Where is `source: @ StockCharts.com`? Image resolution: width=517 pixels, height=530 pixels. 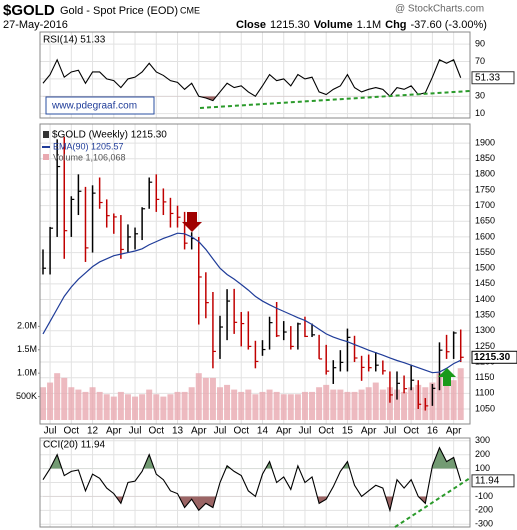
source: @ StockCharts.com is located at coordinates (439, 9).